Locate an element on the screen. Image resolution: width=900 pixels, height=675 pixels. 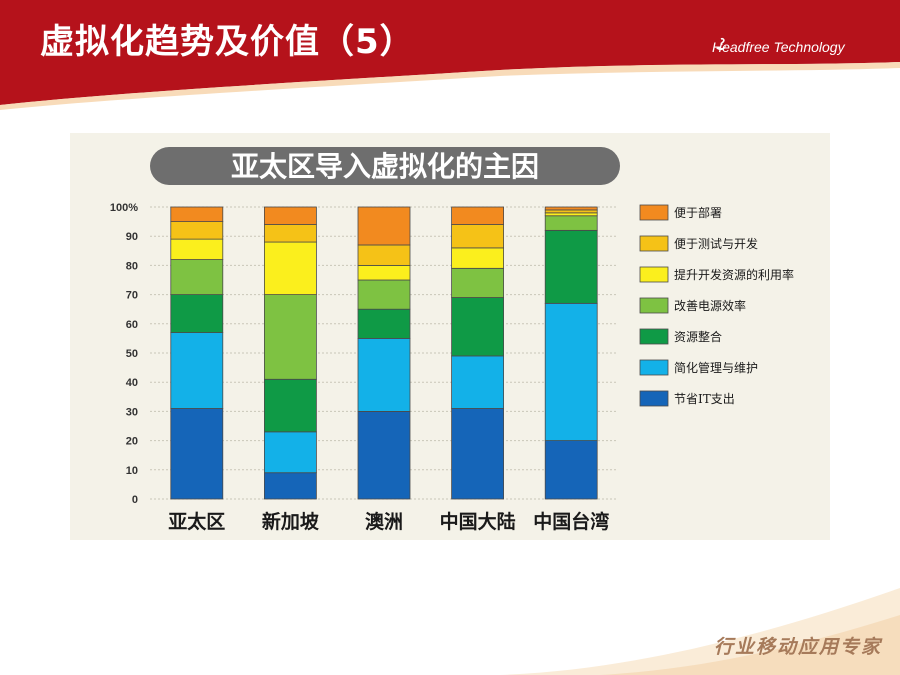
y-tick-label: 0 is located at coordinates (135, 500).